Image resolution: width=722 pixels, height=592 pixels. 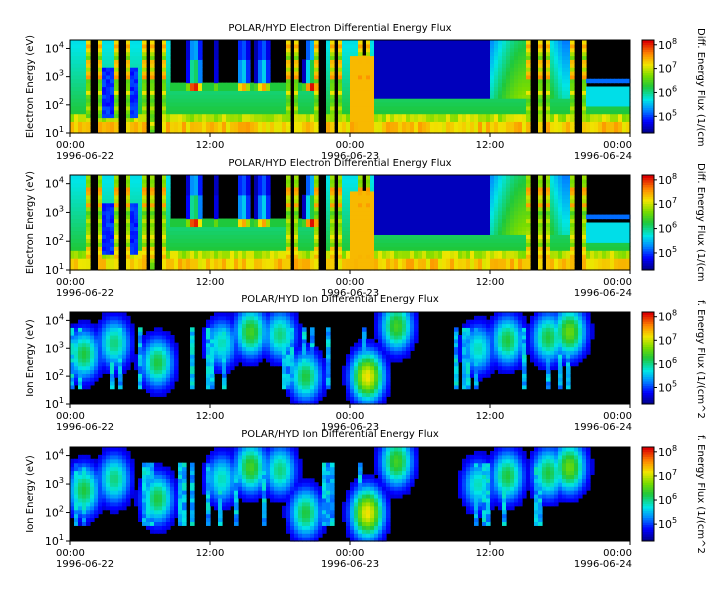 What do you see at coordinates (54, 132) in the screenshot?
I see `y-tick-label: 101` at bounding box center [54, 132].